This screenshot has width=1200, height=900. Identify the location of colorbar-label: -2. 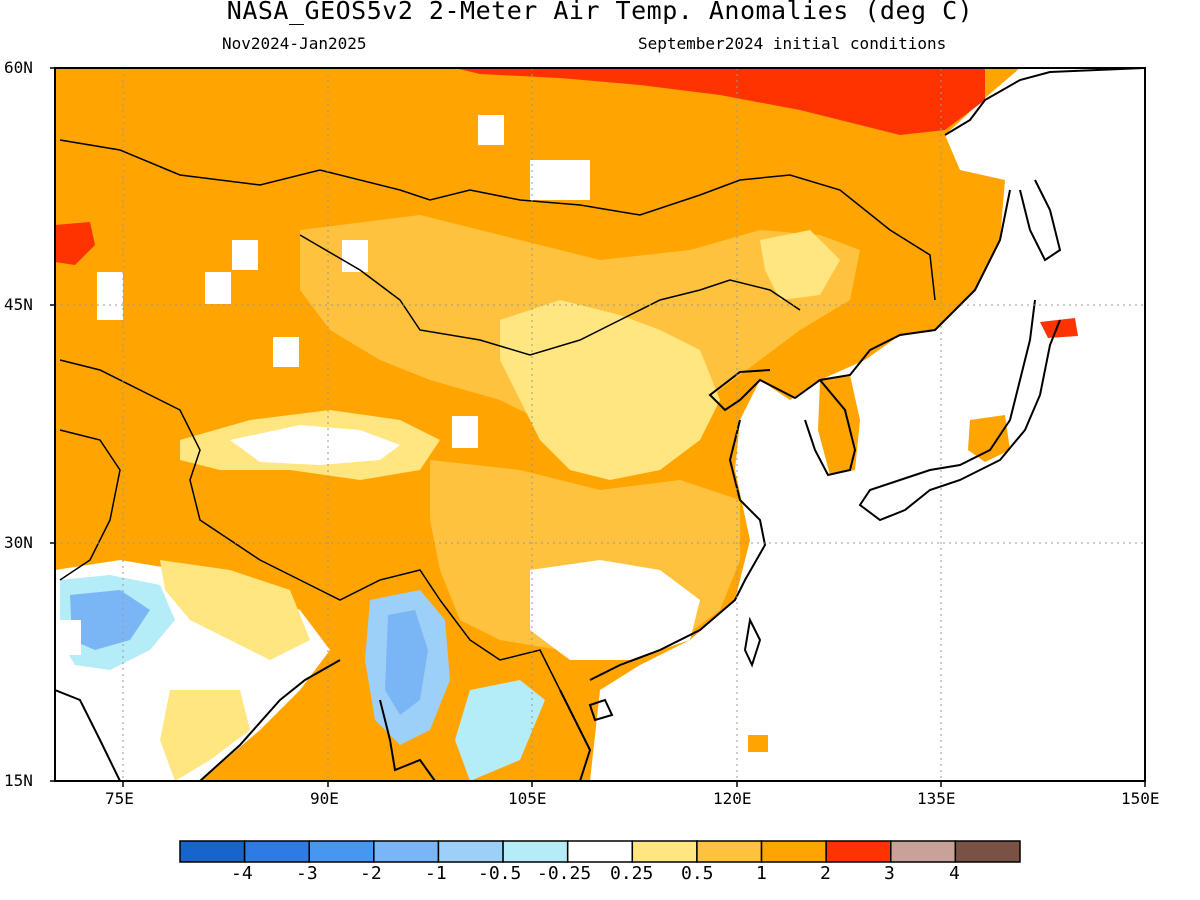
(371, 873).